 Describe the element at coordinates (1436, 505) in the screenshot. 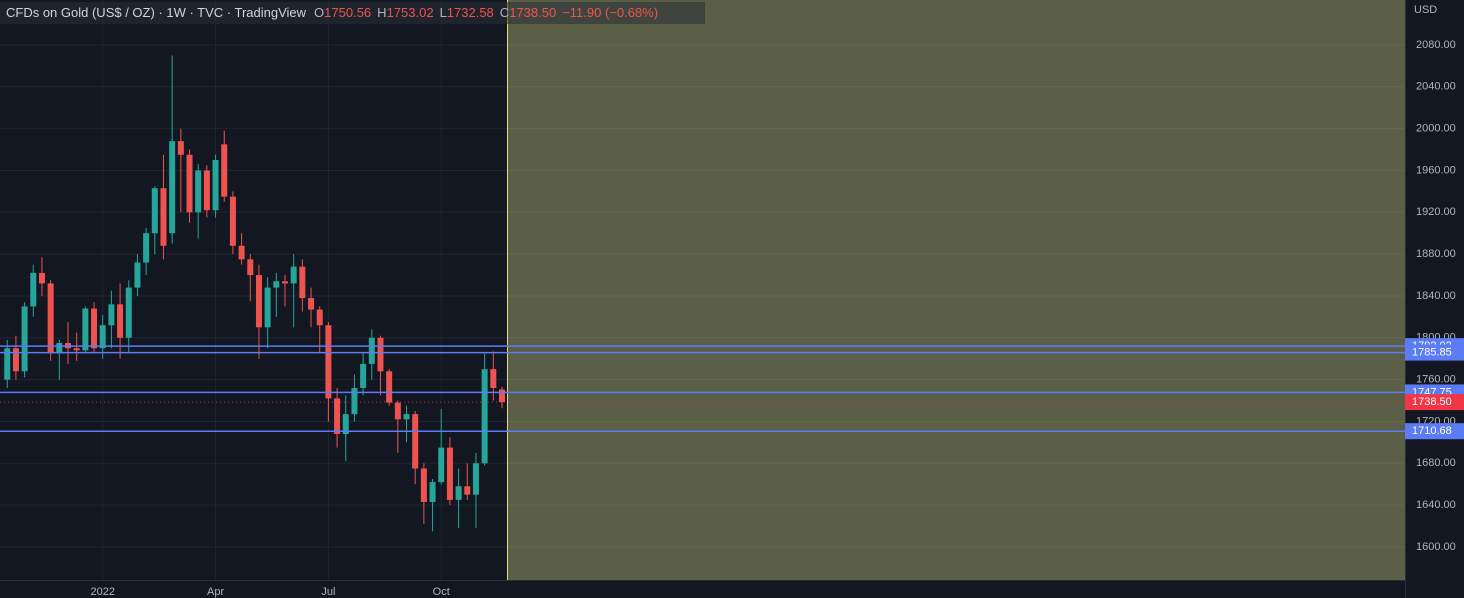

I see `y-tick-label: 1640.00` at that location.